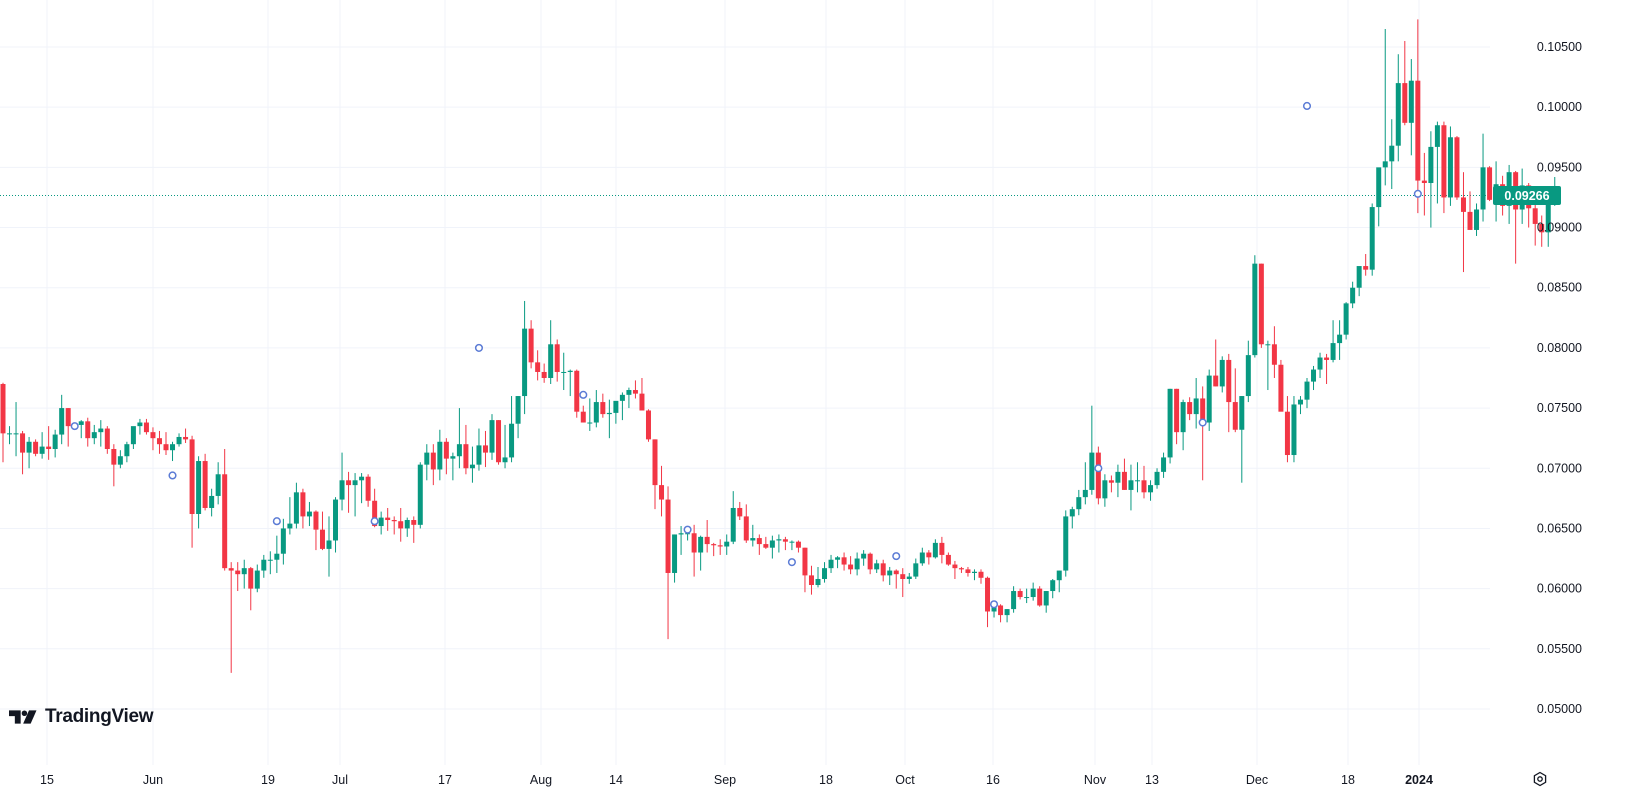  What do you see at coordinates (1526, 196) in the screenshot?
I see `last-price-label: 0.09266` at bounding box center [1526, 196].